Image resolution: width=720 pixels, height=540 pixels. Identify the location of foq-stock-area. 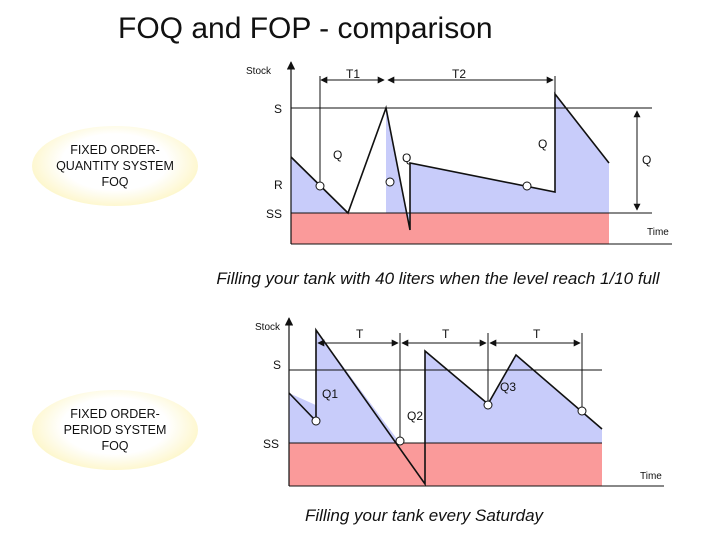
(450, 162).